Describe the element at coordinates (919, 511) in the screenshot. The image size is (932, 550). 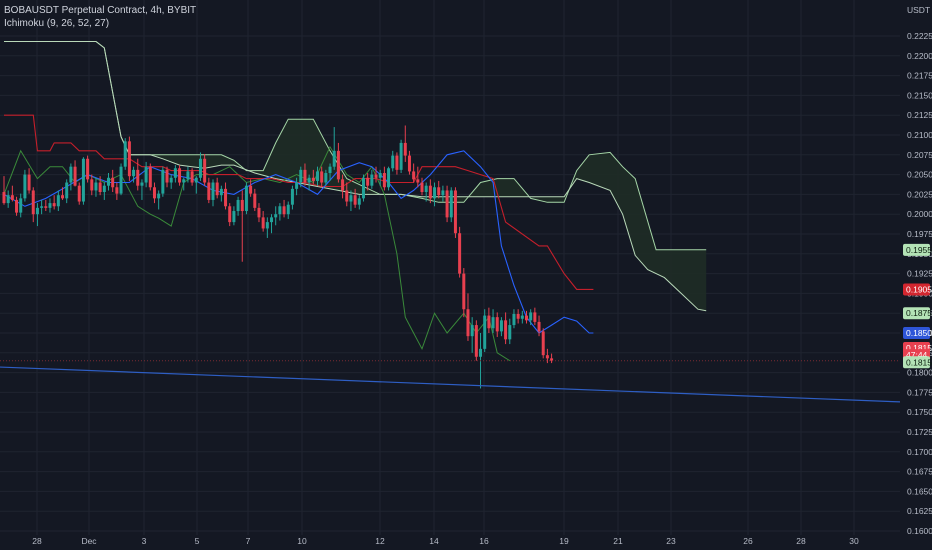
I see `price-tick-label: 0.1625` at that location.